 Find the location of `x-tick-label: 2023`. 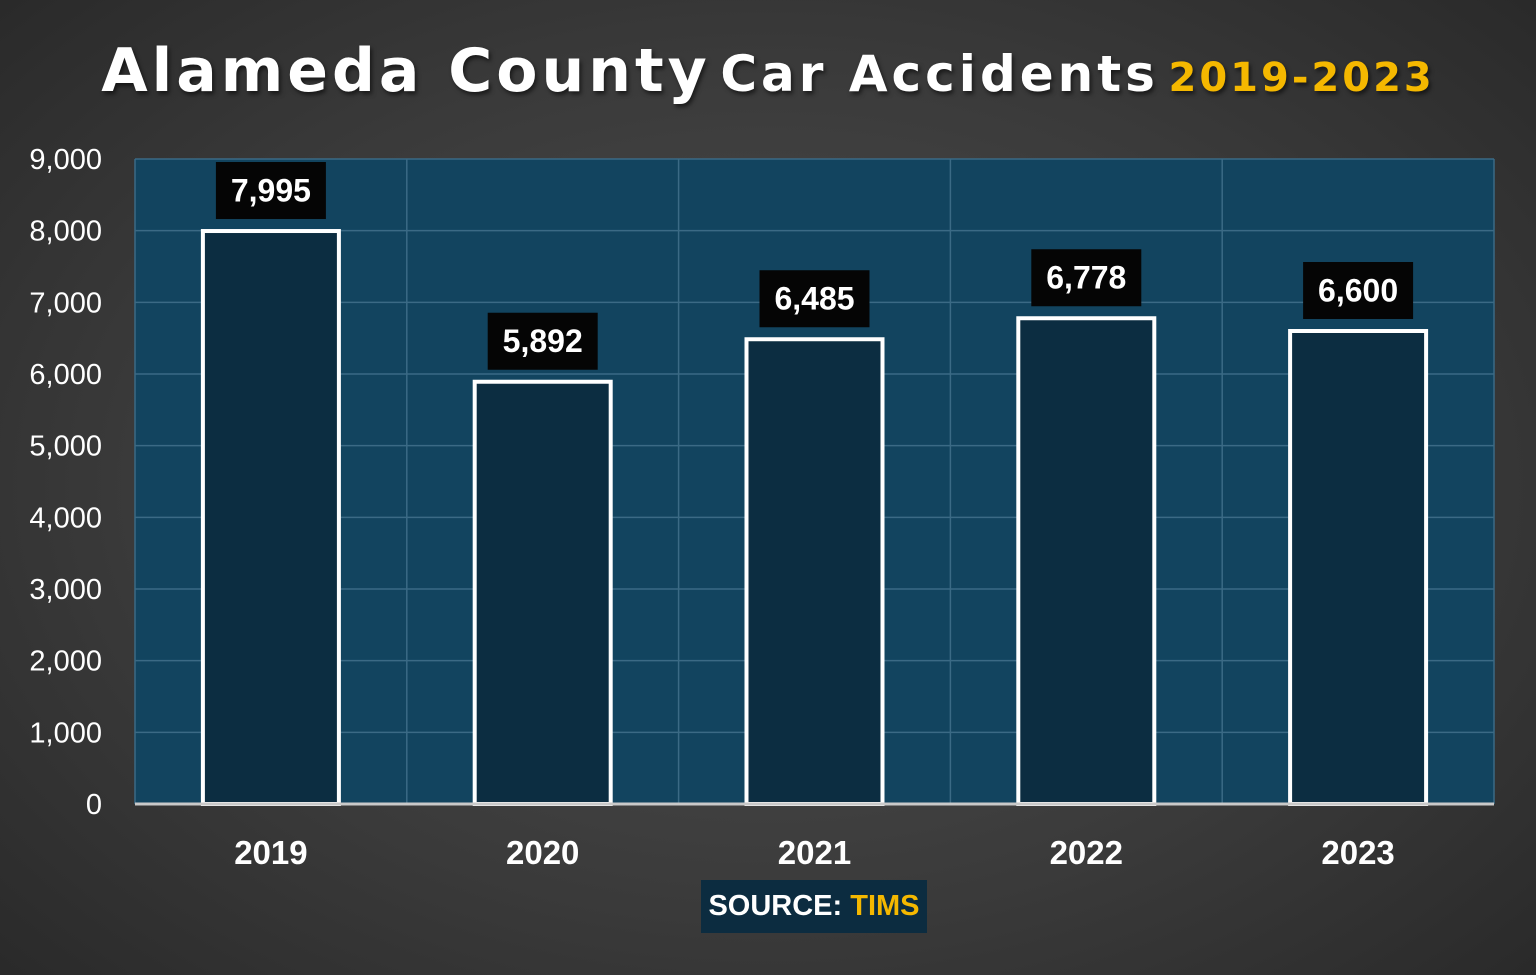

x-tick-label: 2023 is located at coordinates (1357, 852).